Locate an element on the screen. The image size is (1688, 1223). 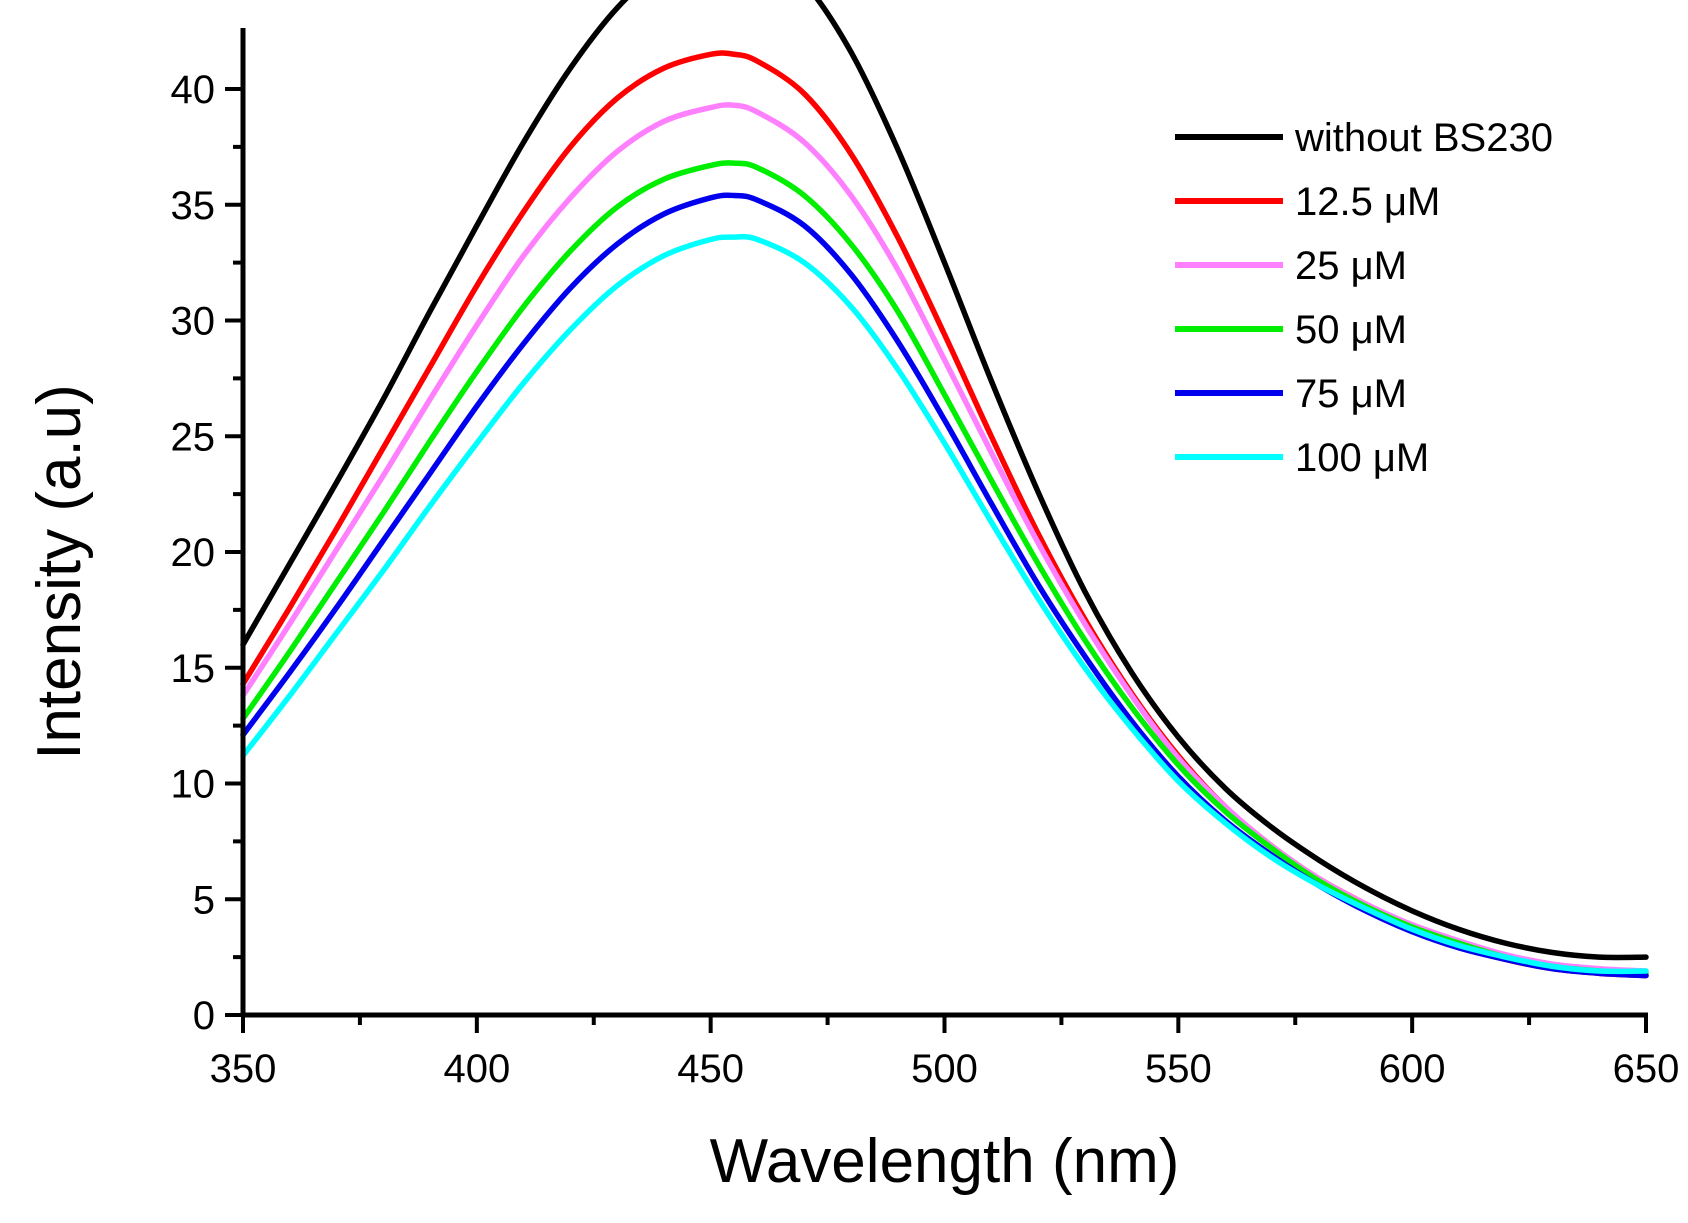
x-tick-label: 550 is located at coordinates (1178, 1069).